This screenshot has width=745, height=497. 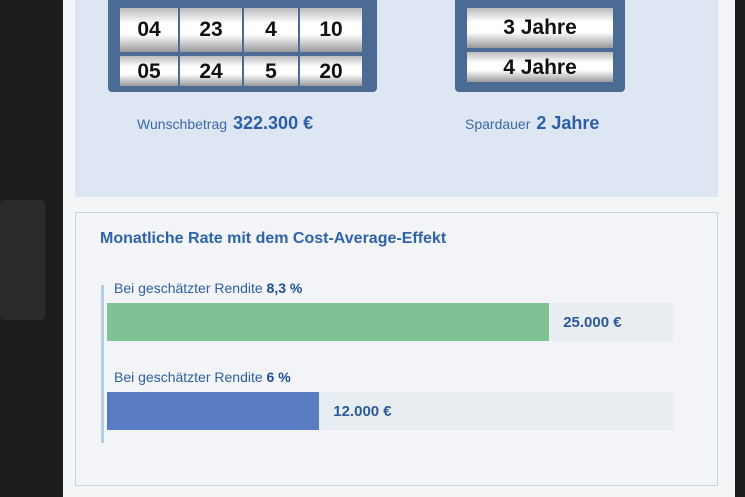 What do you see at coordinates (362, 411) in the screenshot?
I see `bar-value-label: 12.000 €` at bounding box center [362, 411].